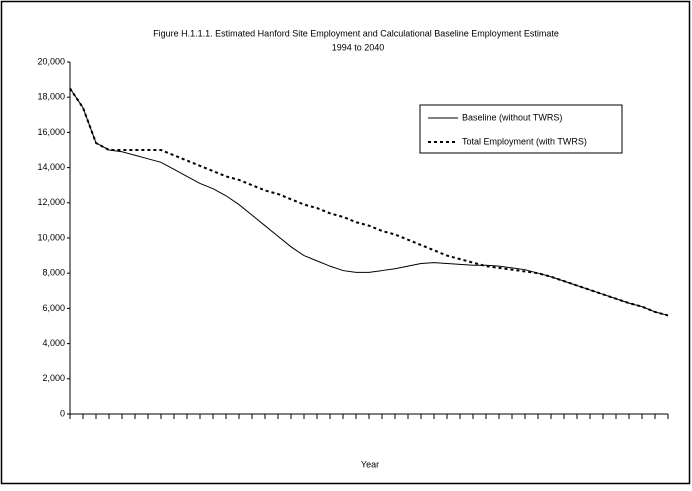 The width and height of the screenshot is (692, 491). Describe the element at coordinates (521, 129) in the screenshot. I see `legend-box` at that location.